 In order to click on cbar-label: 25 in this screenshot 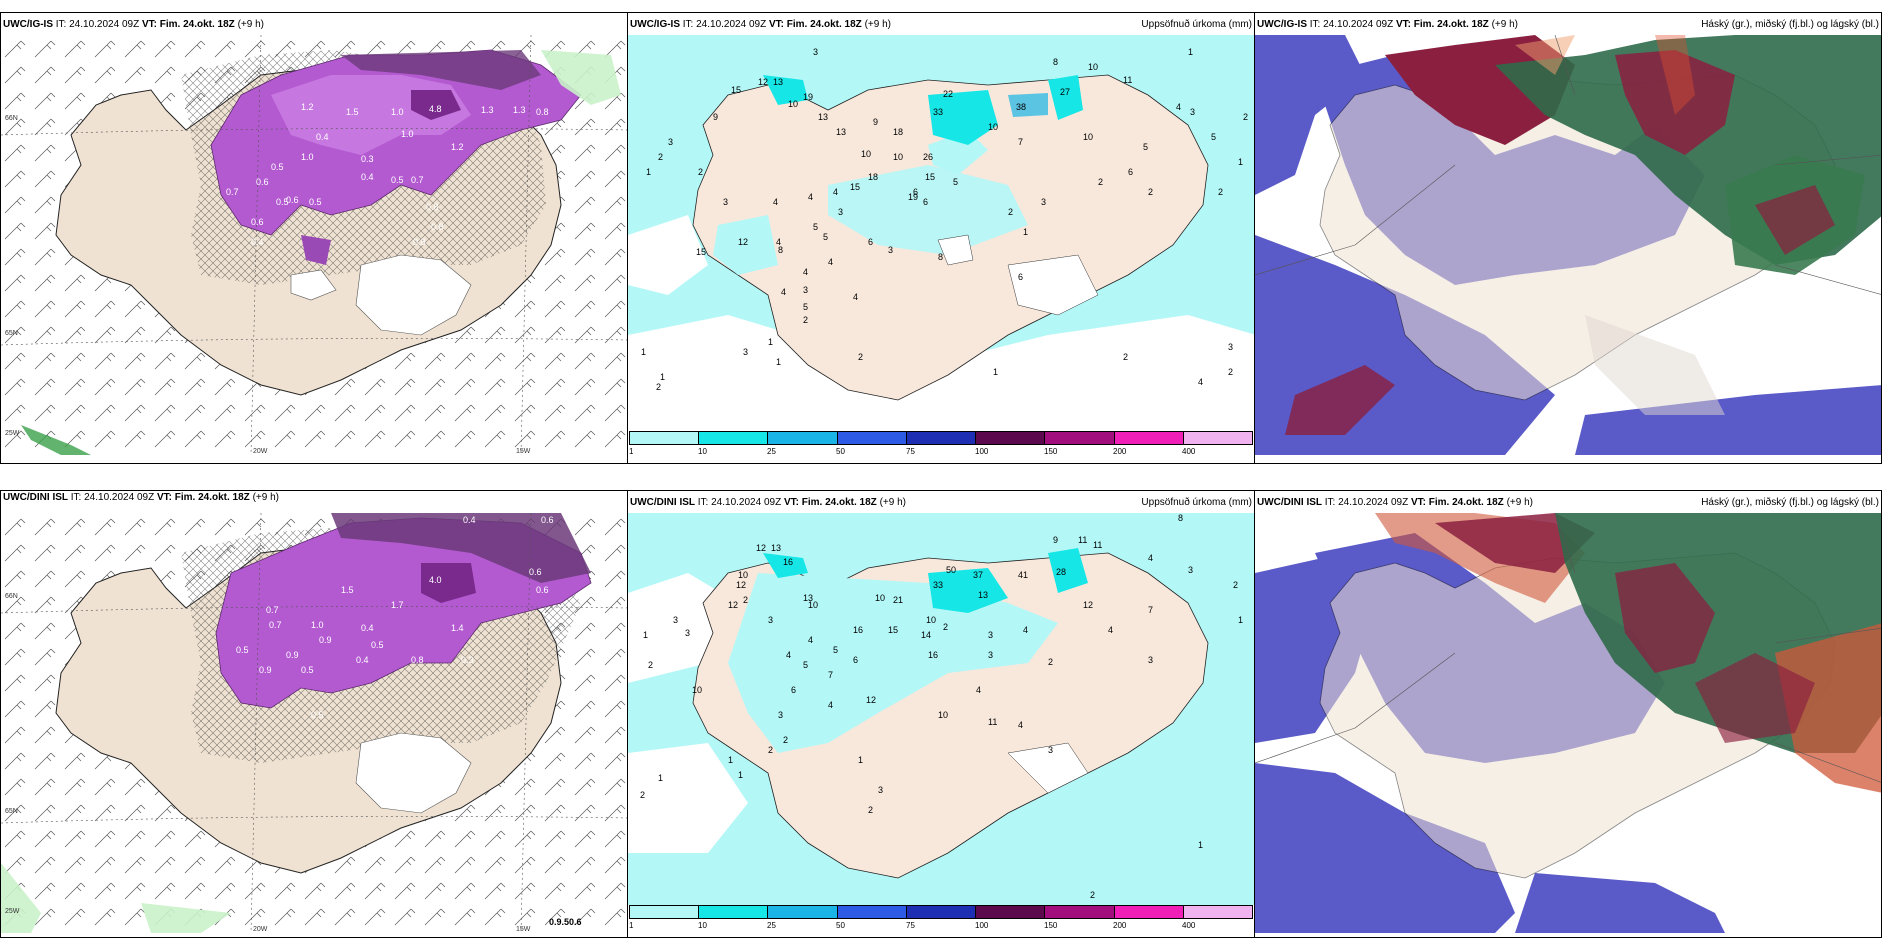, I will do `click(771, 451)`.